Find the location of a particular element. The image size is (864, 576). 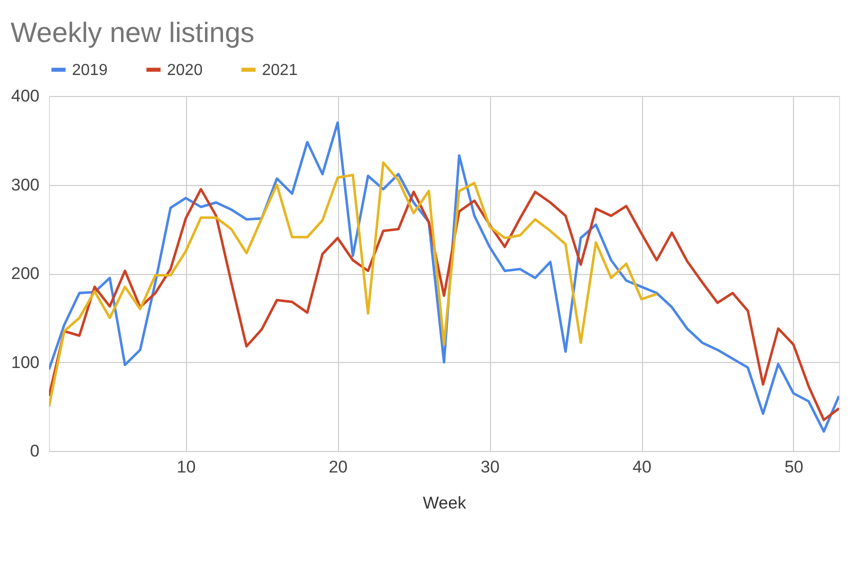

y-tick-label: 300 is located at coordinates (25, 184).